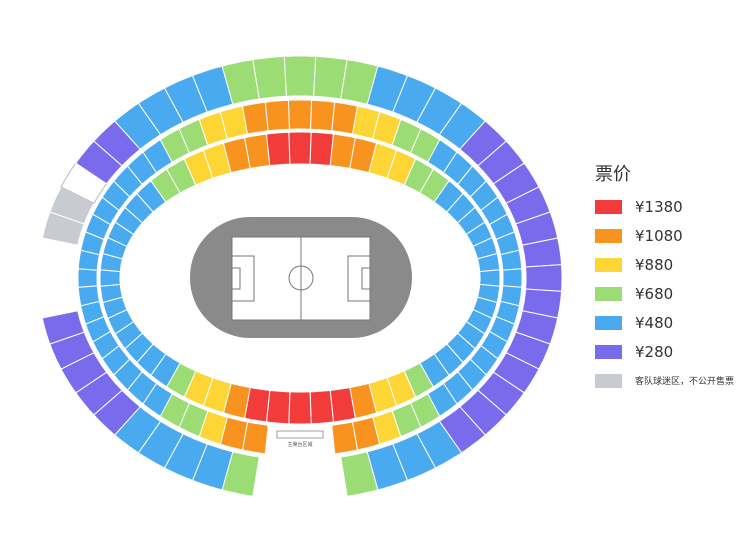  I want to click on legend-item-p480: ¥480, so click(664, 322).